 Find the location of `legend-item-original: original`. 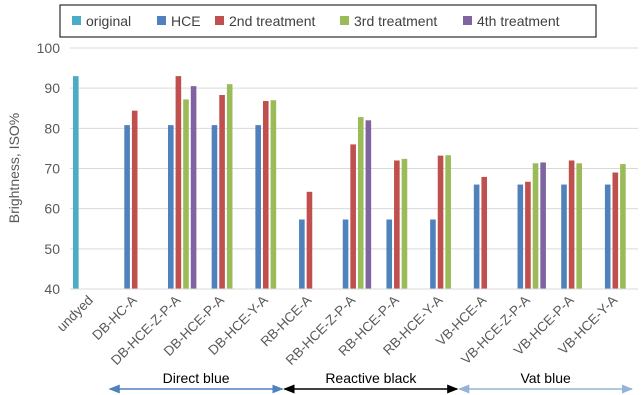

legend-item-original: original is located at coordinates (101, 21).